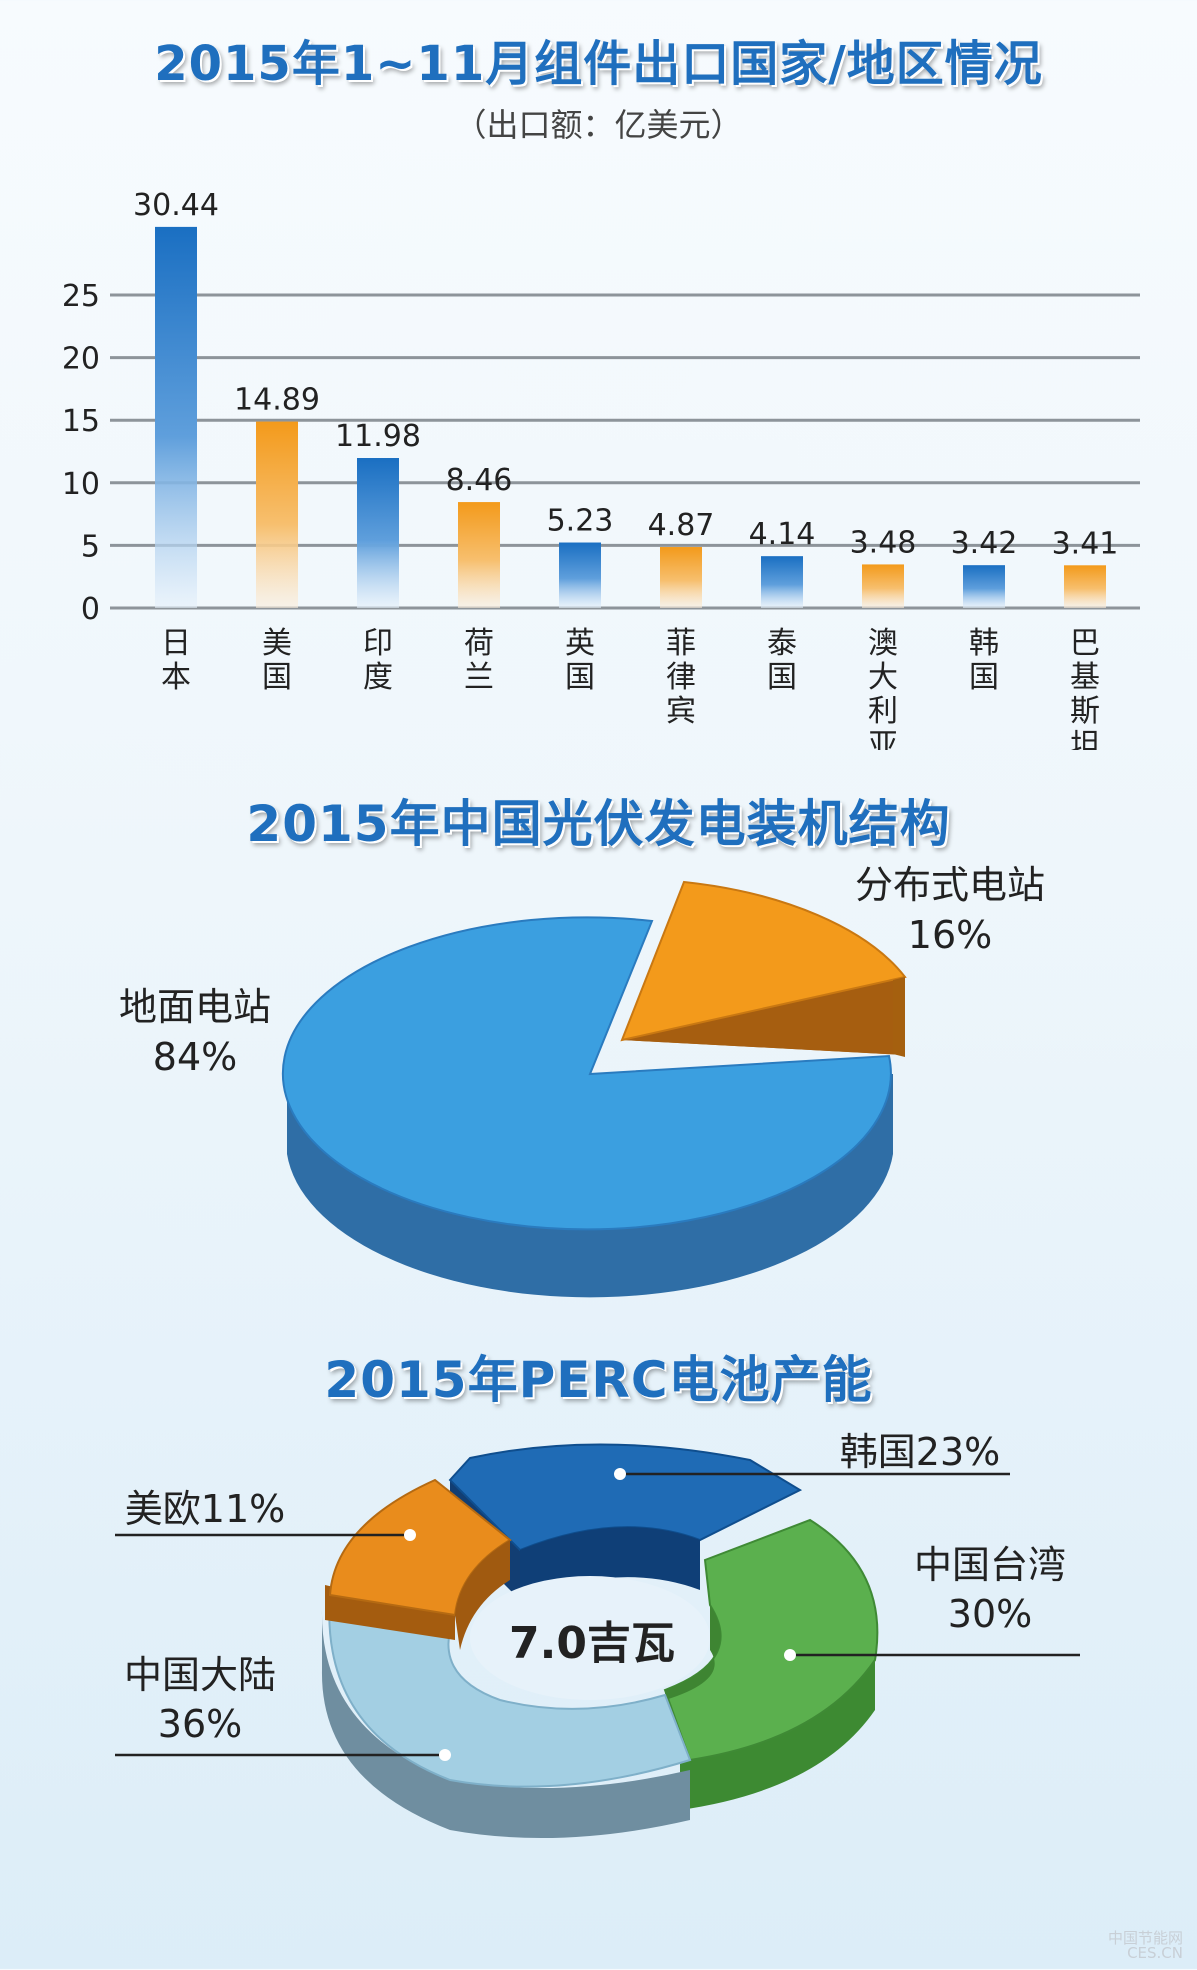  I want to click on x-category-label: 菲律宾, so click(681, 677).